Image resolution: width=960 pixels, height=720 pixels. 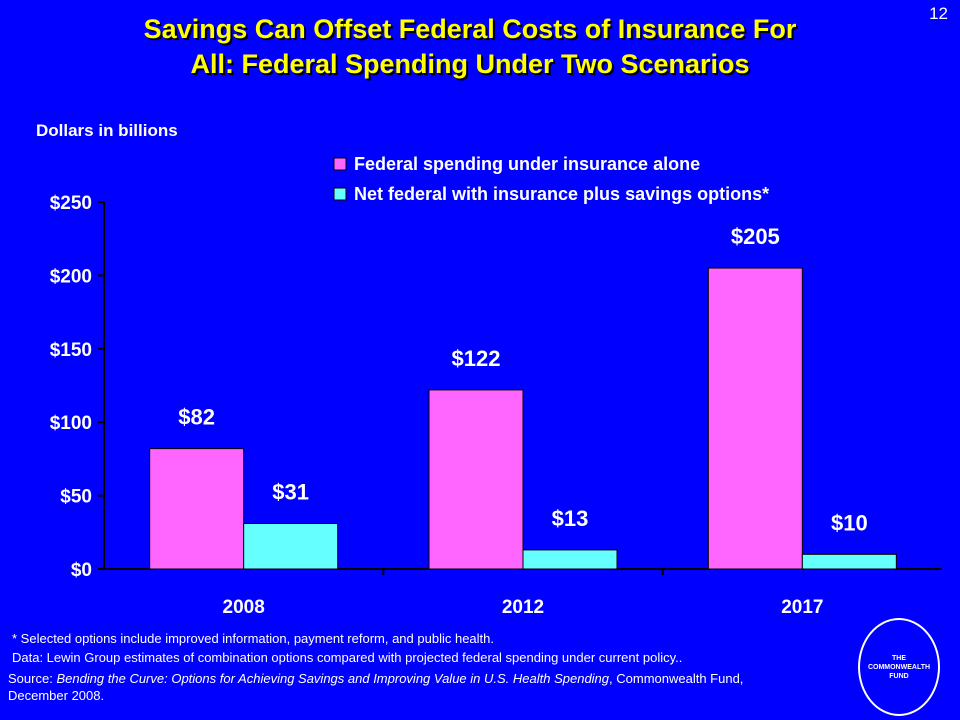 What do you see at coordinates (290, 491) in the screenshot?
I see `data-label: $31` at bounding box center [290, 491].